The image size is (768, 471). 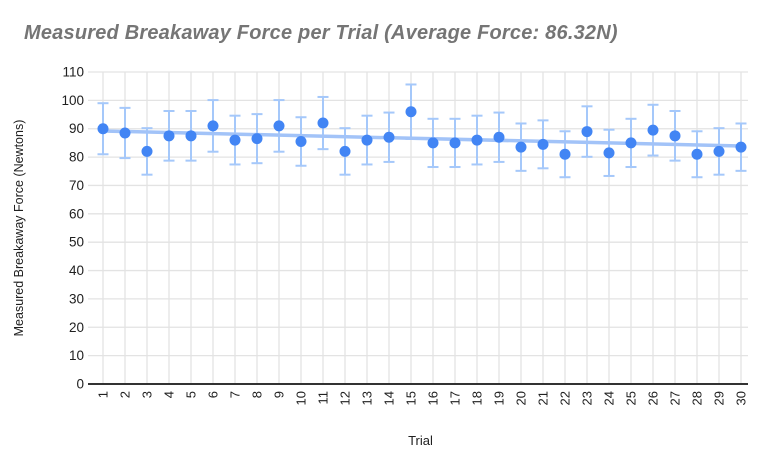 What do you see at coordinates (73, 72) in the screenshot?
I see `y-tick-label: 110` at bounding box center [73, 72].